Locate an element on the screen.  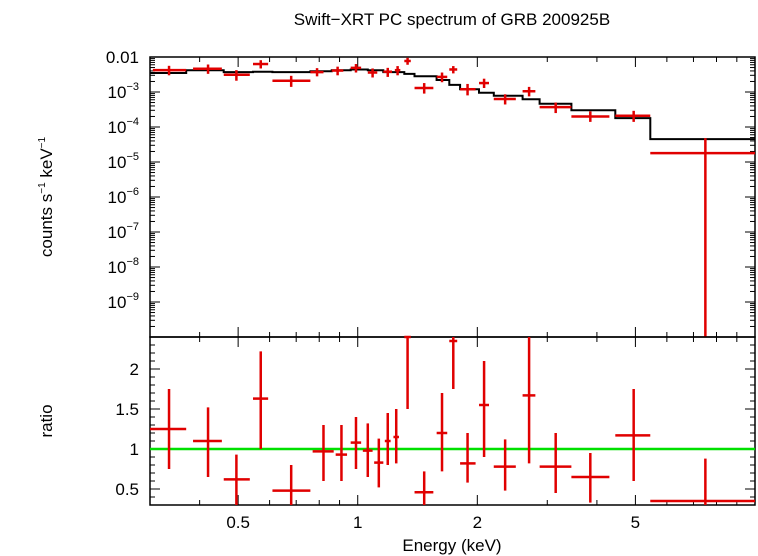
y-axis-label-mid: keV is located at coordinates (46, 165).